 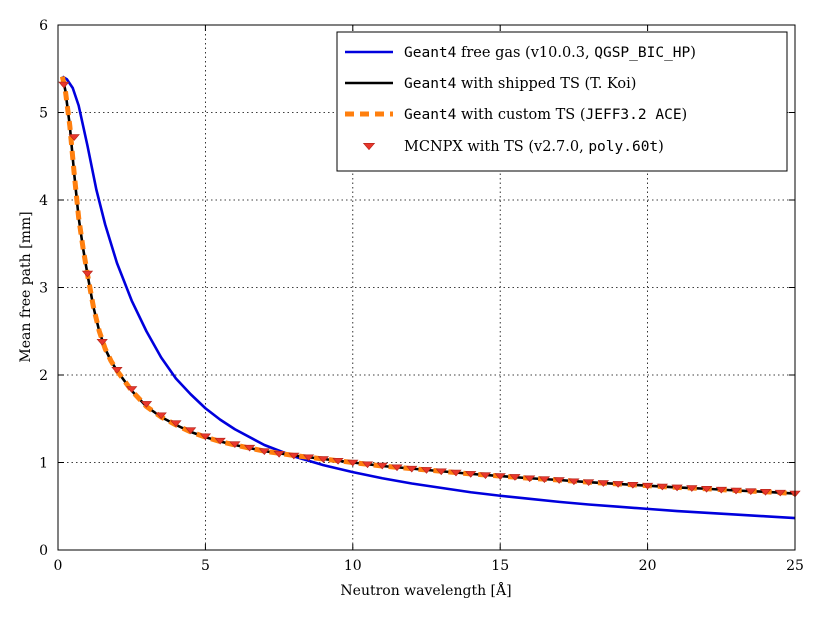 I want to click on x-axis-label: Neutron wavelength [Å], so click(x=425, y=590).